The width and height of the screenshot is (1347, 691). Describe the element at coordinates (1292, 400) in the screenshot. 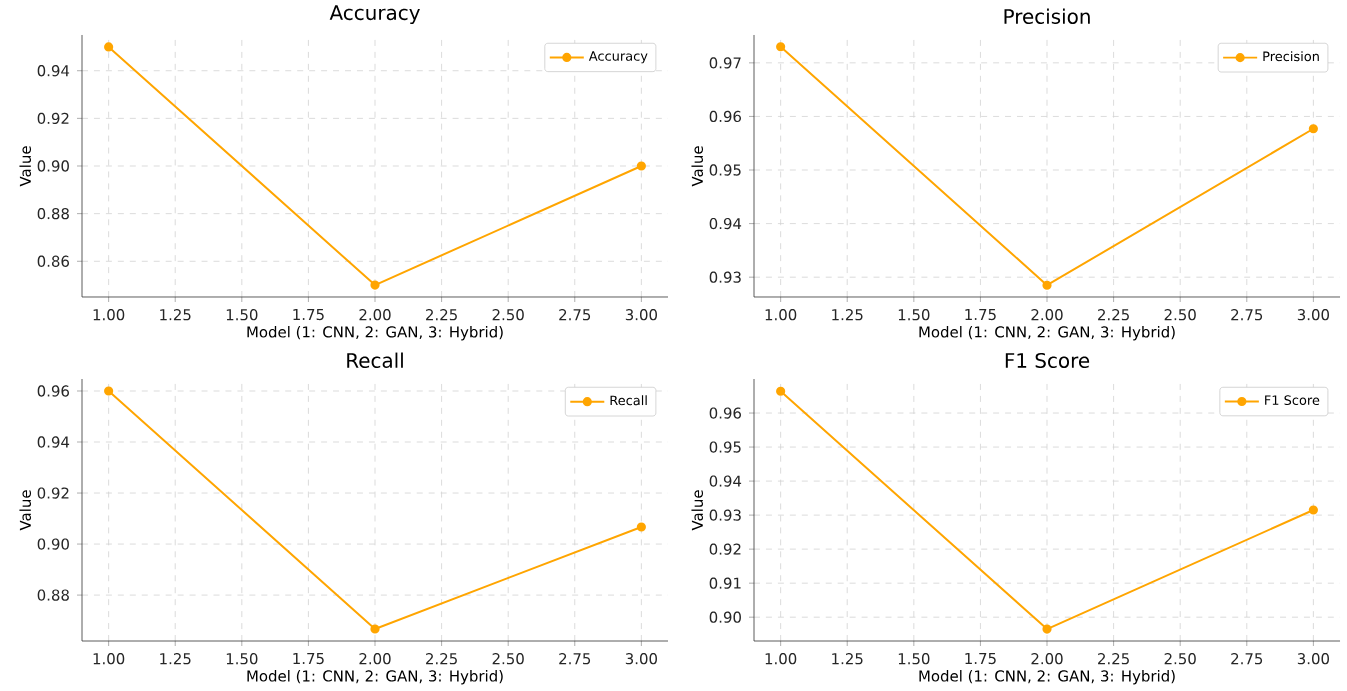

I see `legend-label: F1 Score` at that location.